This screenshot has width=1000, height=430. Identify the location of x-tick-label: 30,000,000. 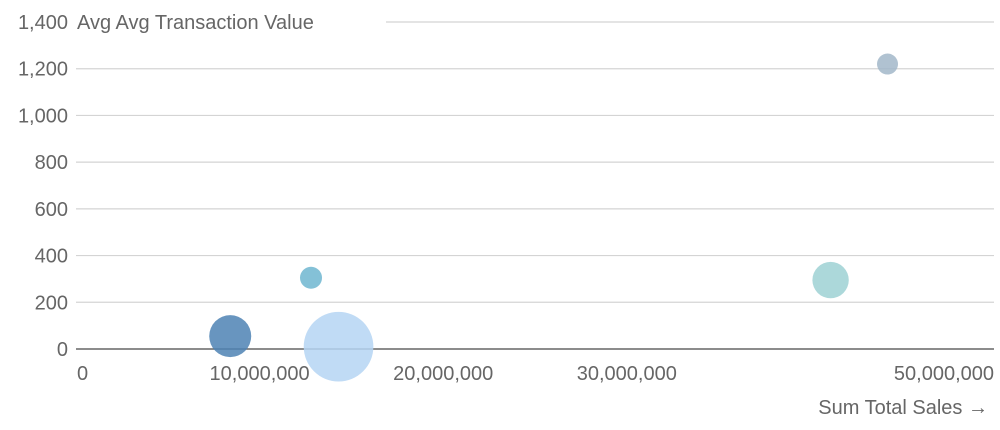
(627, 374).